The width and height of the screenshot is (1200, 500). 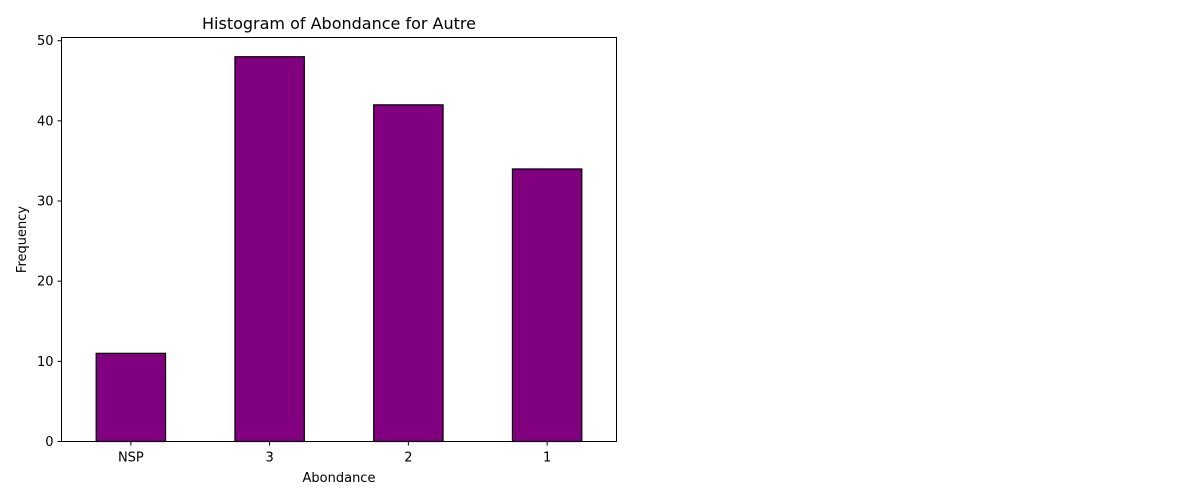 What do you see at coordinates (22, 239) in the screenshot?
I see `y-axis-title: Frequency` at bounding box center [22, 239].